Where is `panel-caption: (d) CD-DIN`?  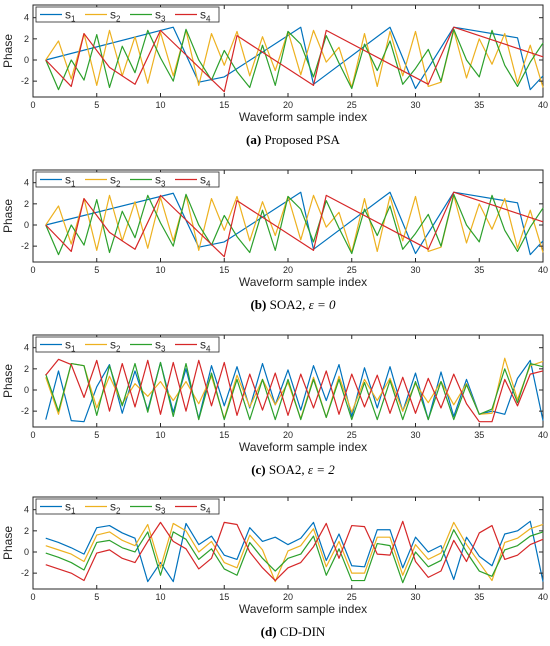 panel-caption: (d) CD-DIN is located at coordinates (293, 631).